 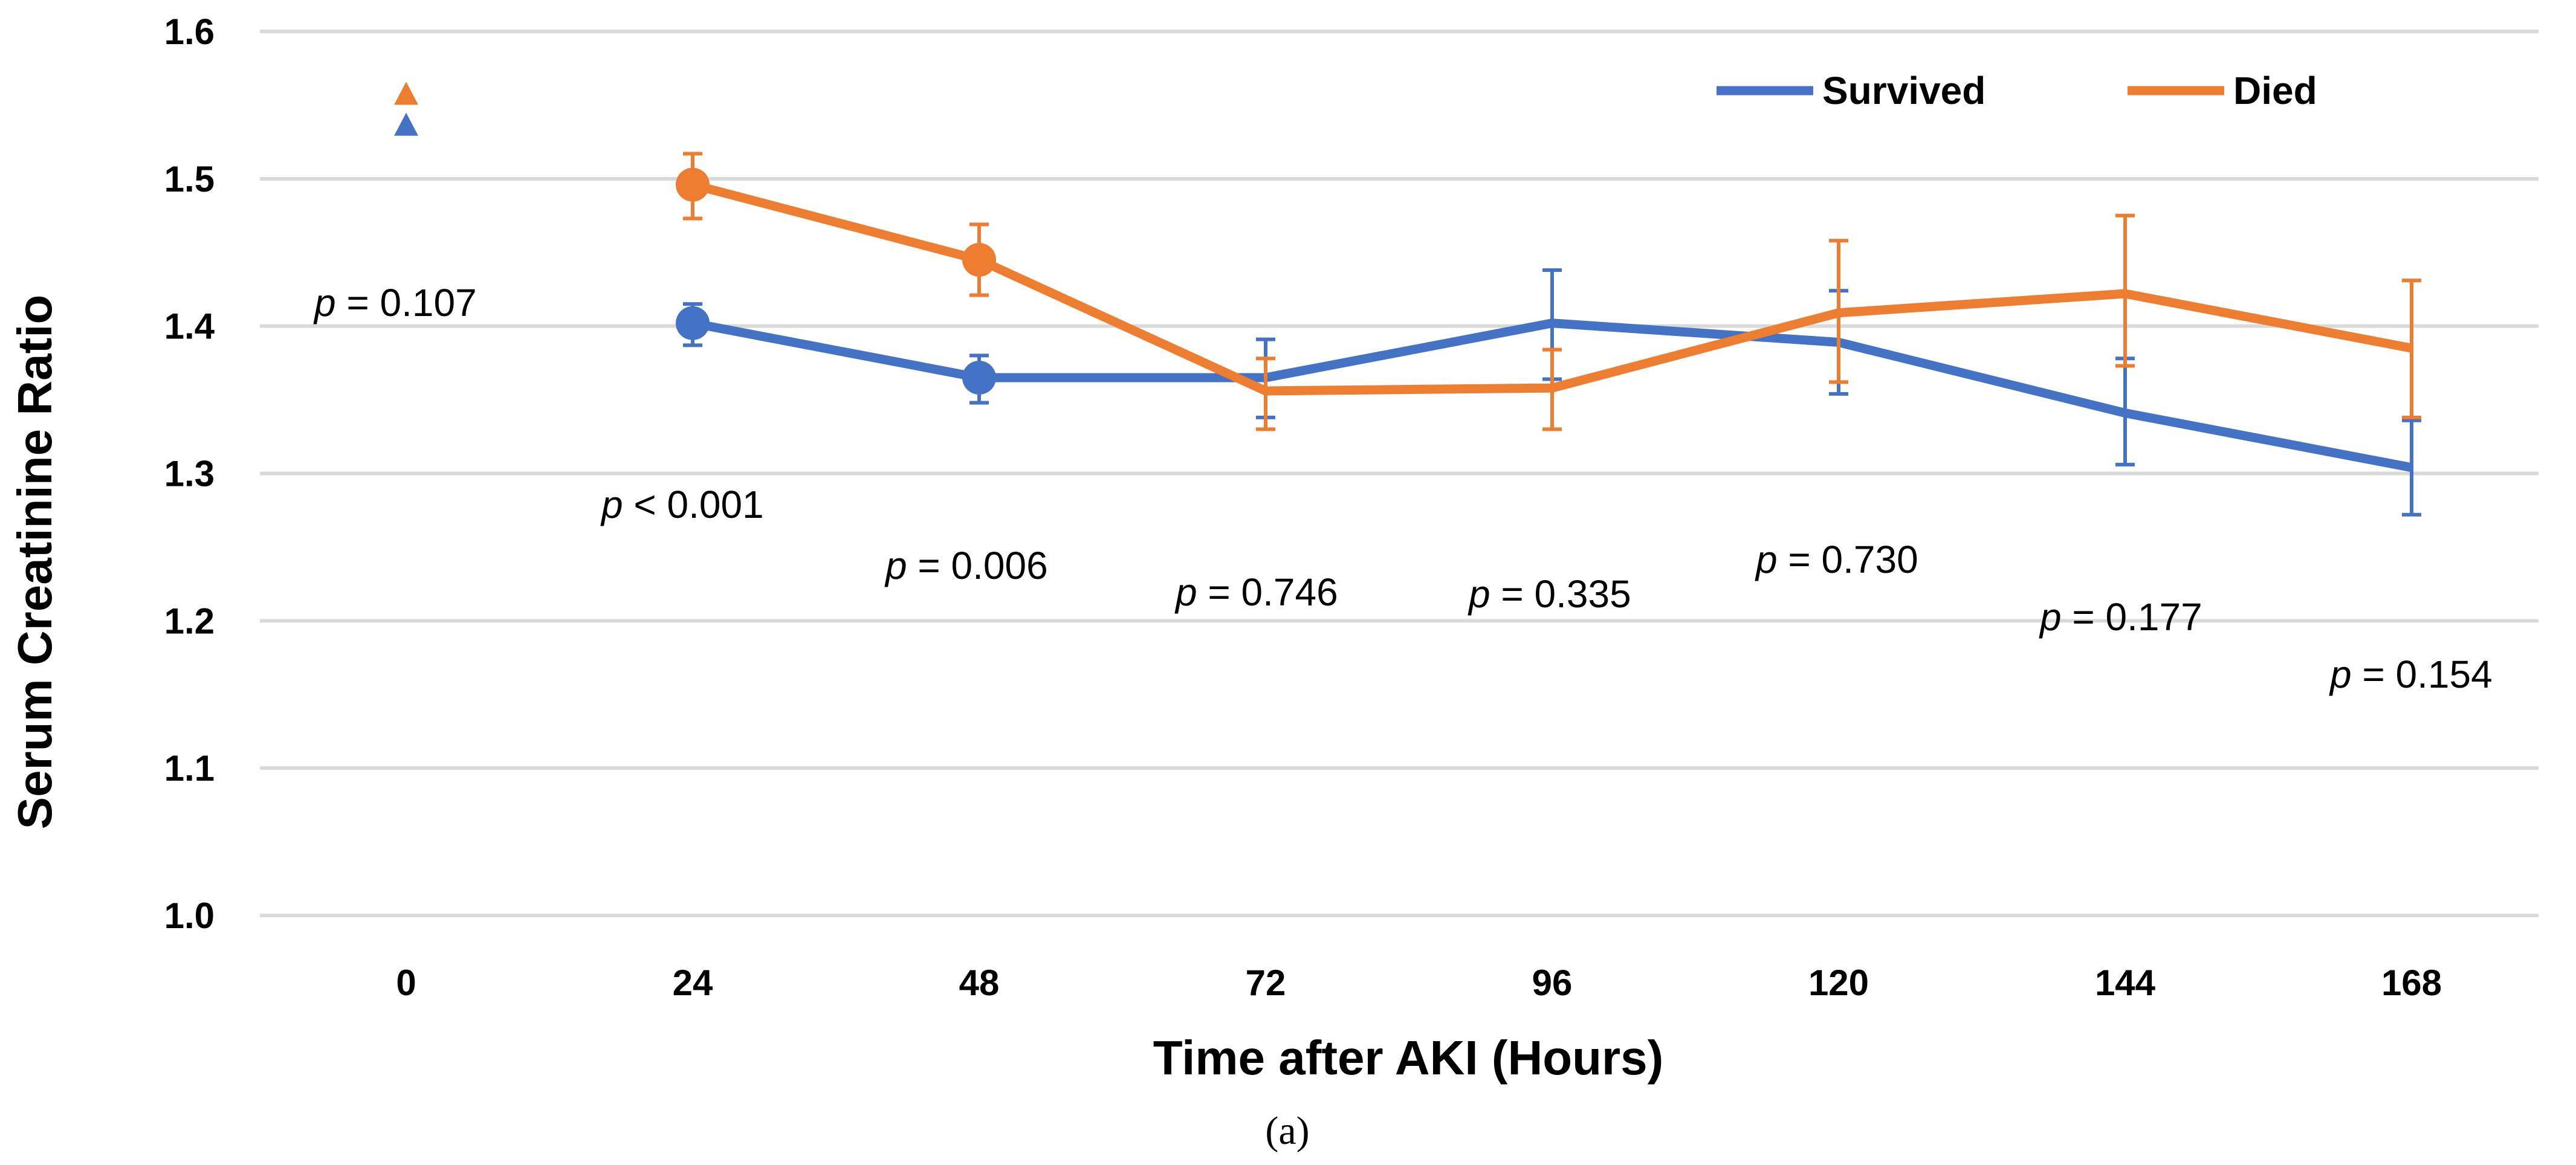 I want to click on figure-caption: (a), so click(x=1287, y=1131).